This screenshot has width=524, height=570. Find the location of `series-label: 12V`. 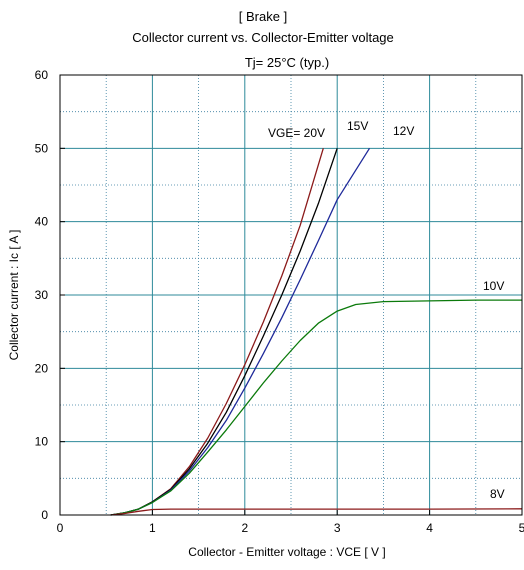

series-label: 12V is located at coordinates (403, 131).